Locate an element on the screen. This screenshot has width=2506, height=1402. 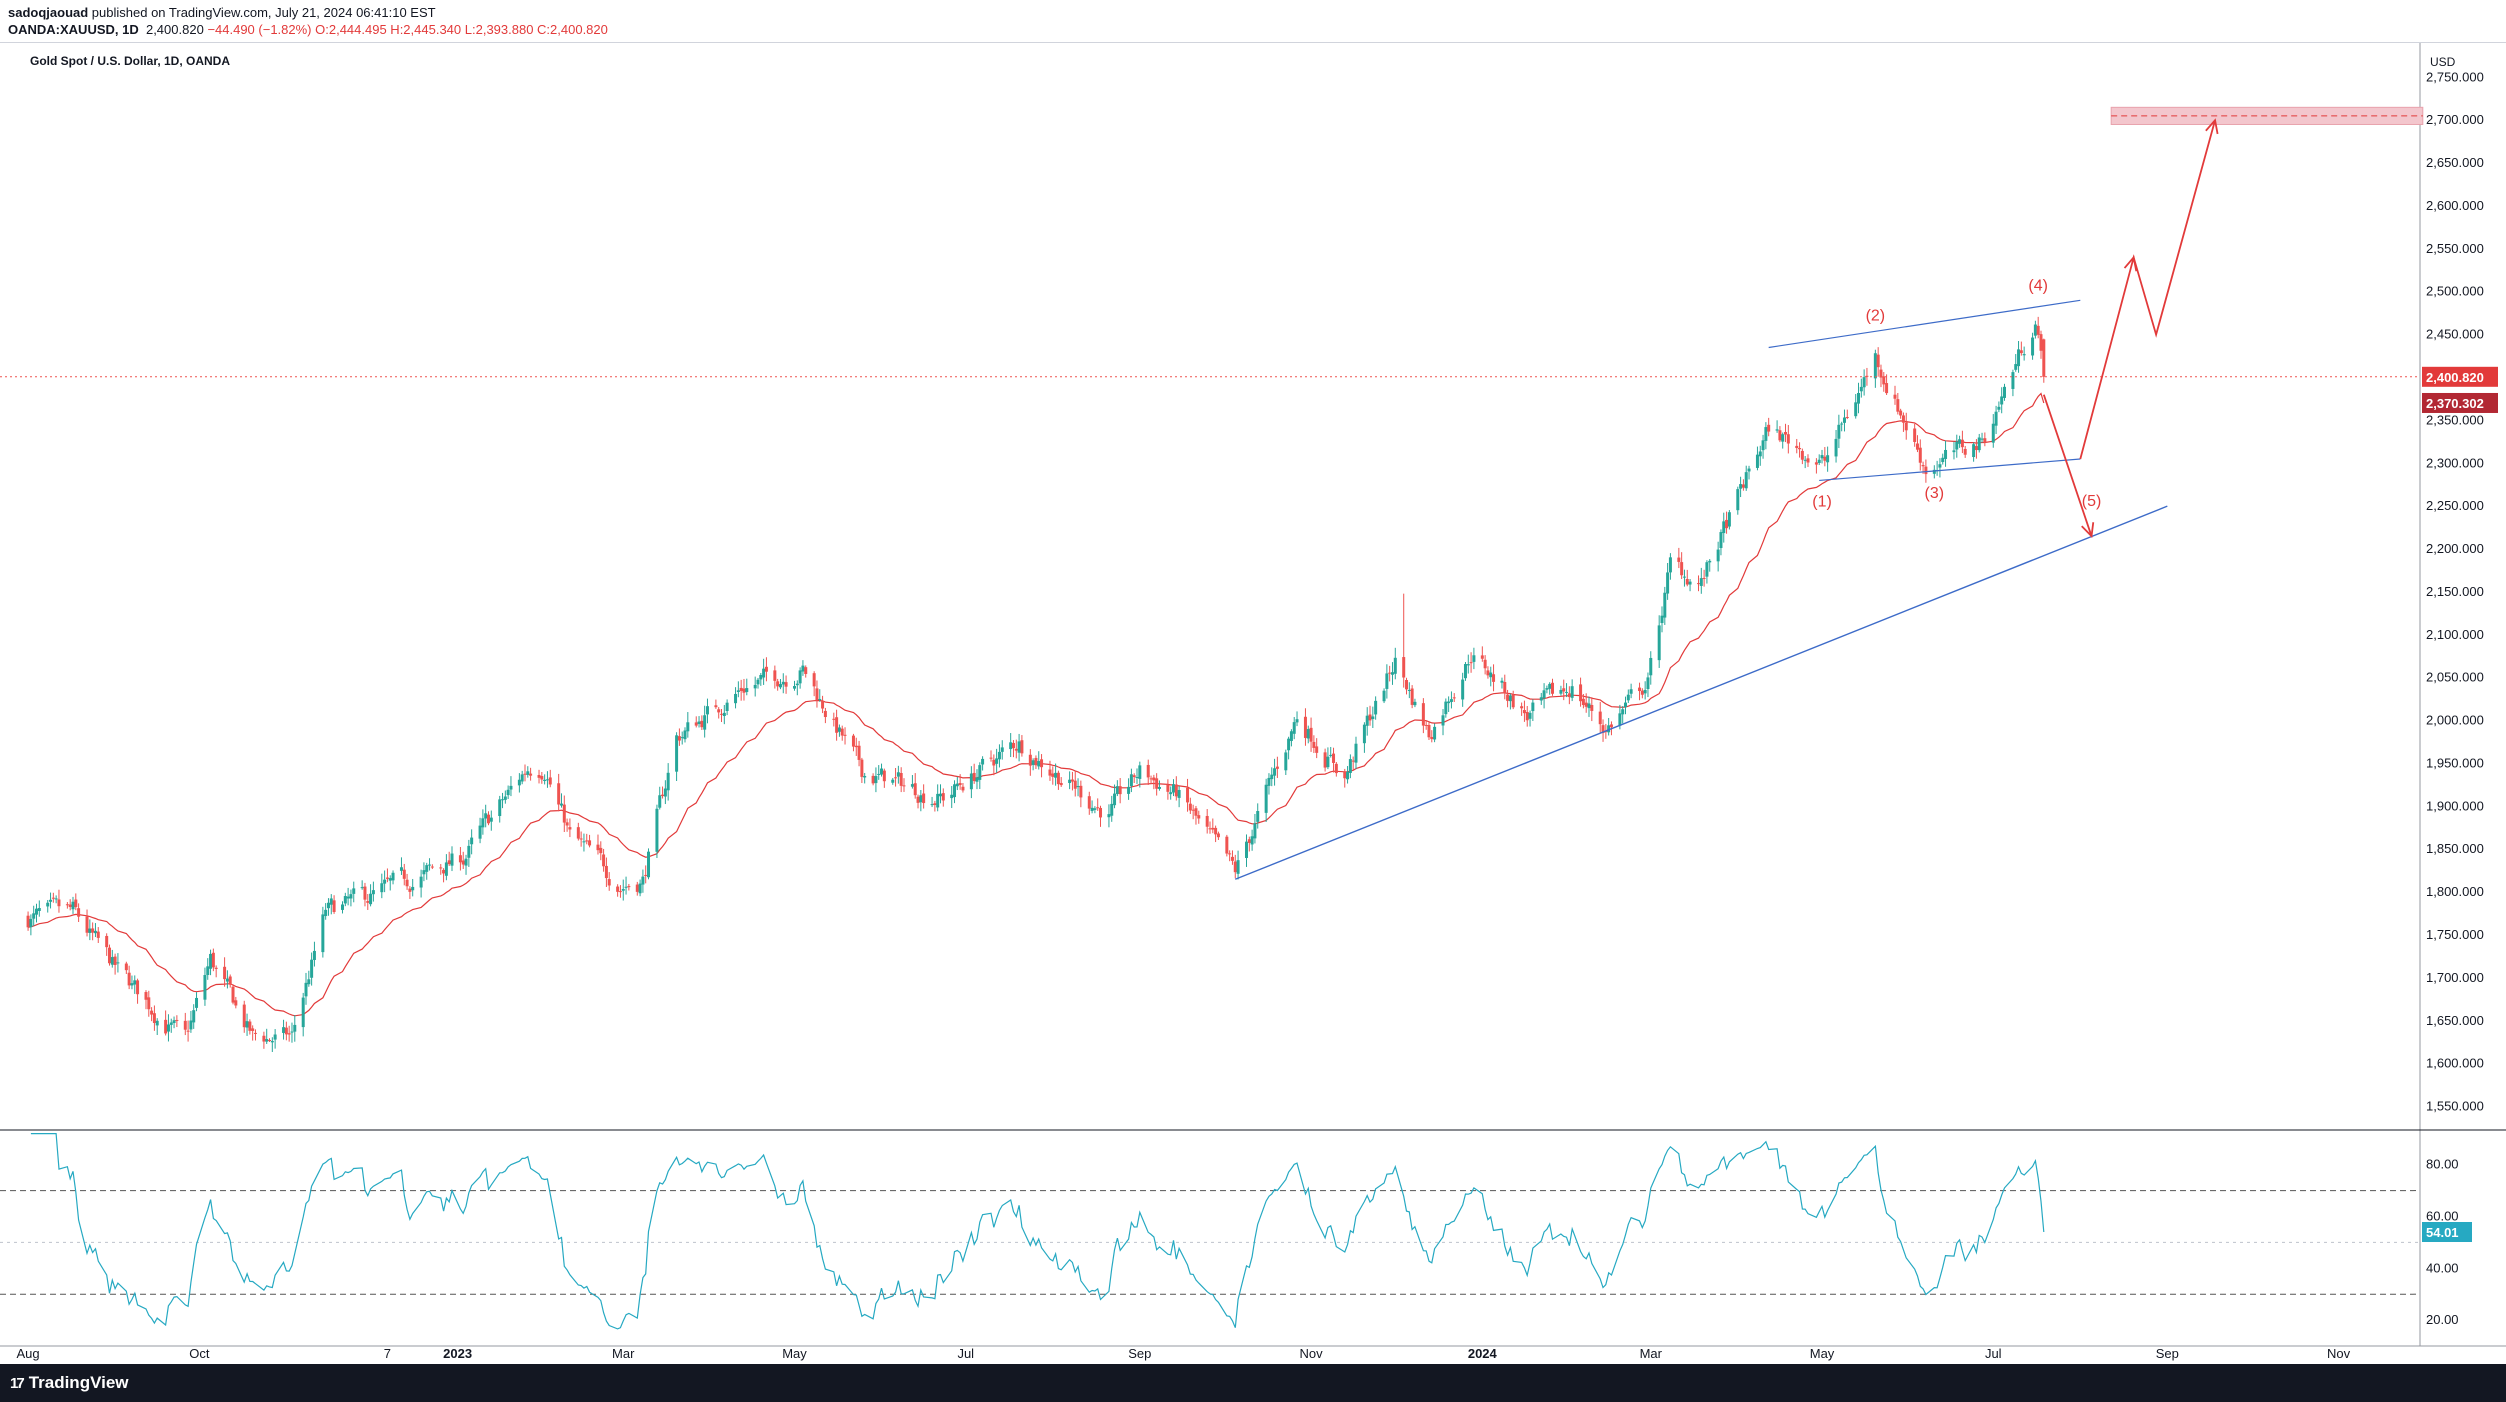
arrowhead-target is located at coordinates (2212, 126).